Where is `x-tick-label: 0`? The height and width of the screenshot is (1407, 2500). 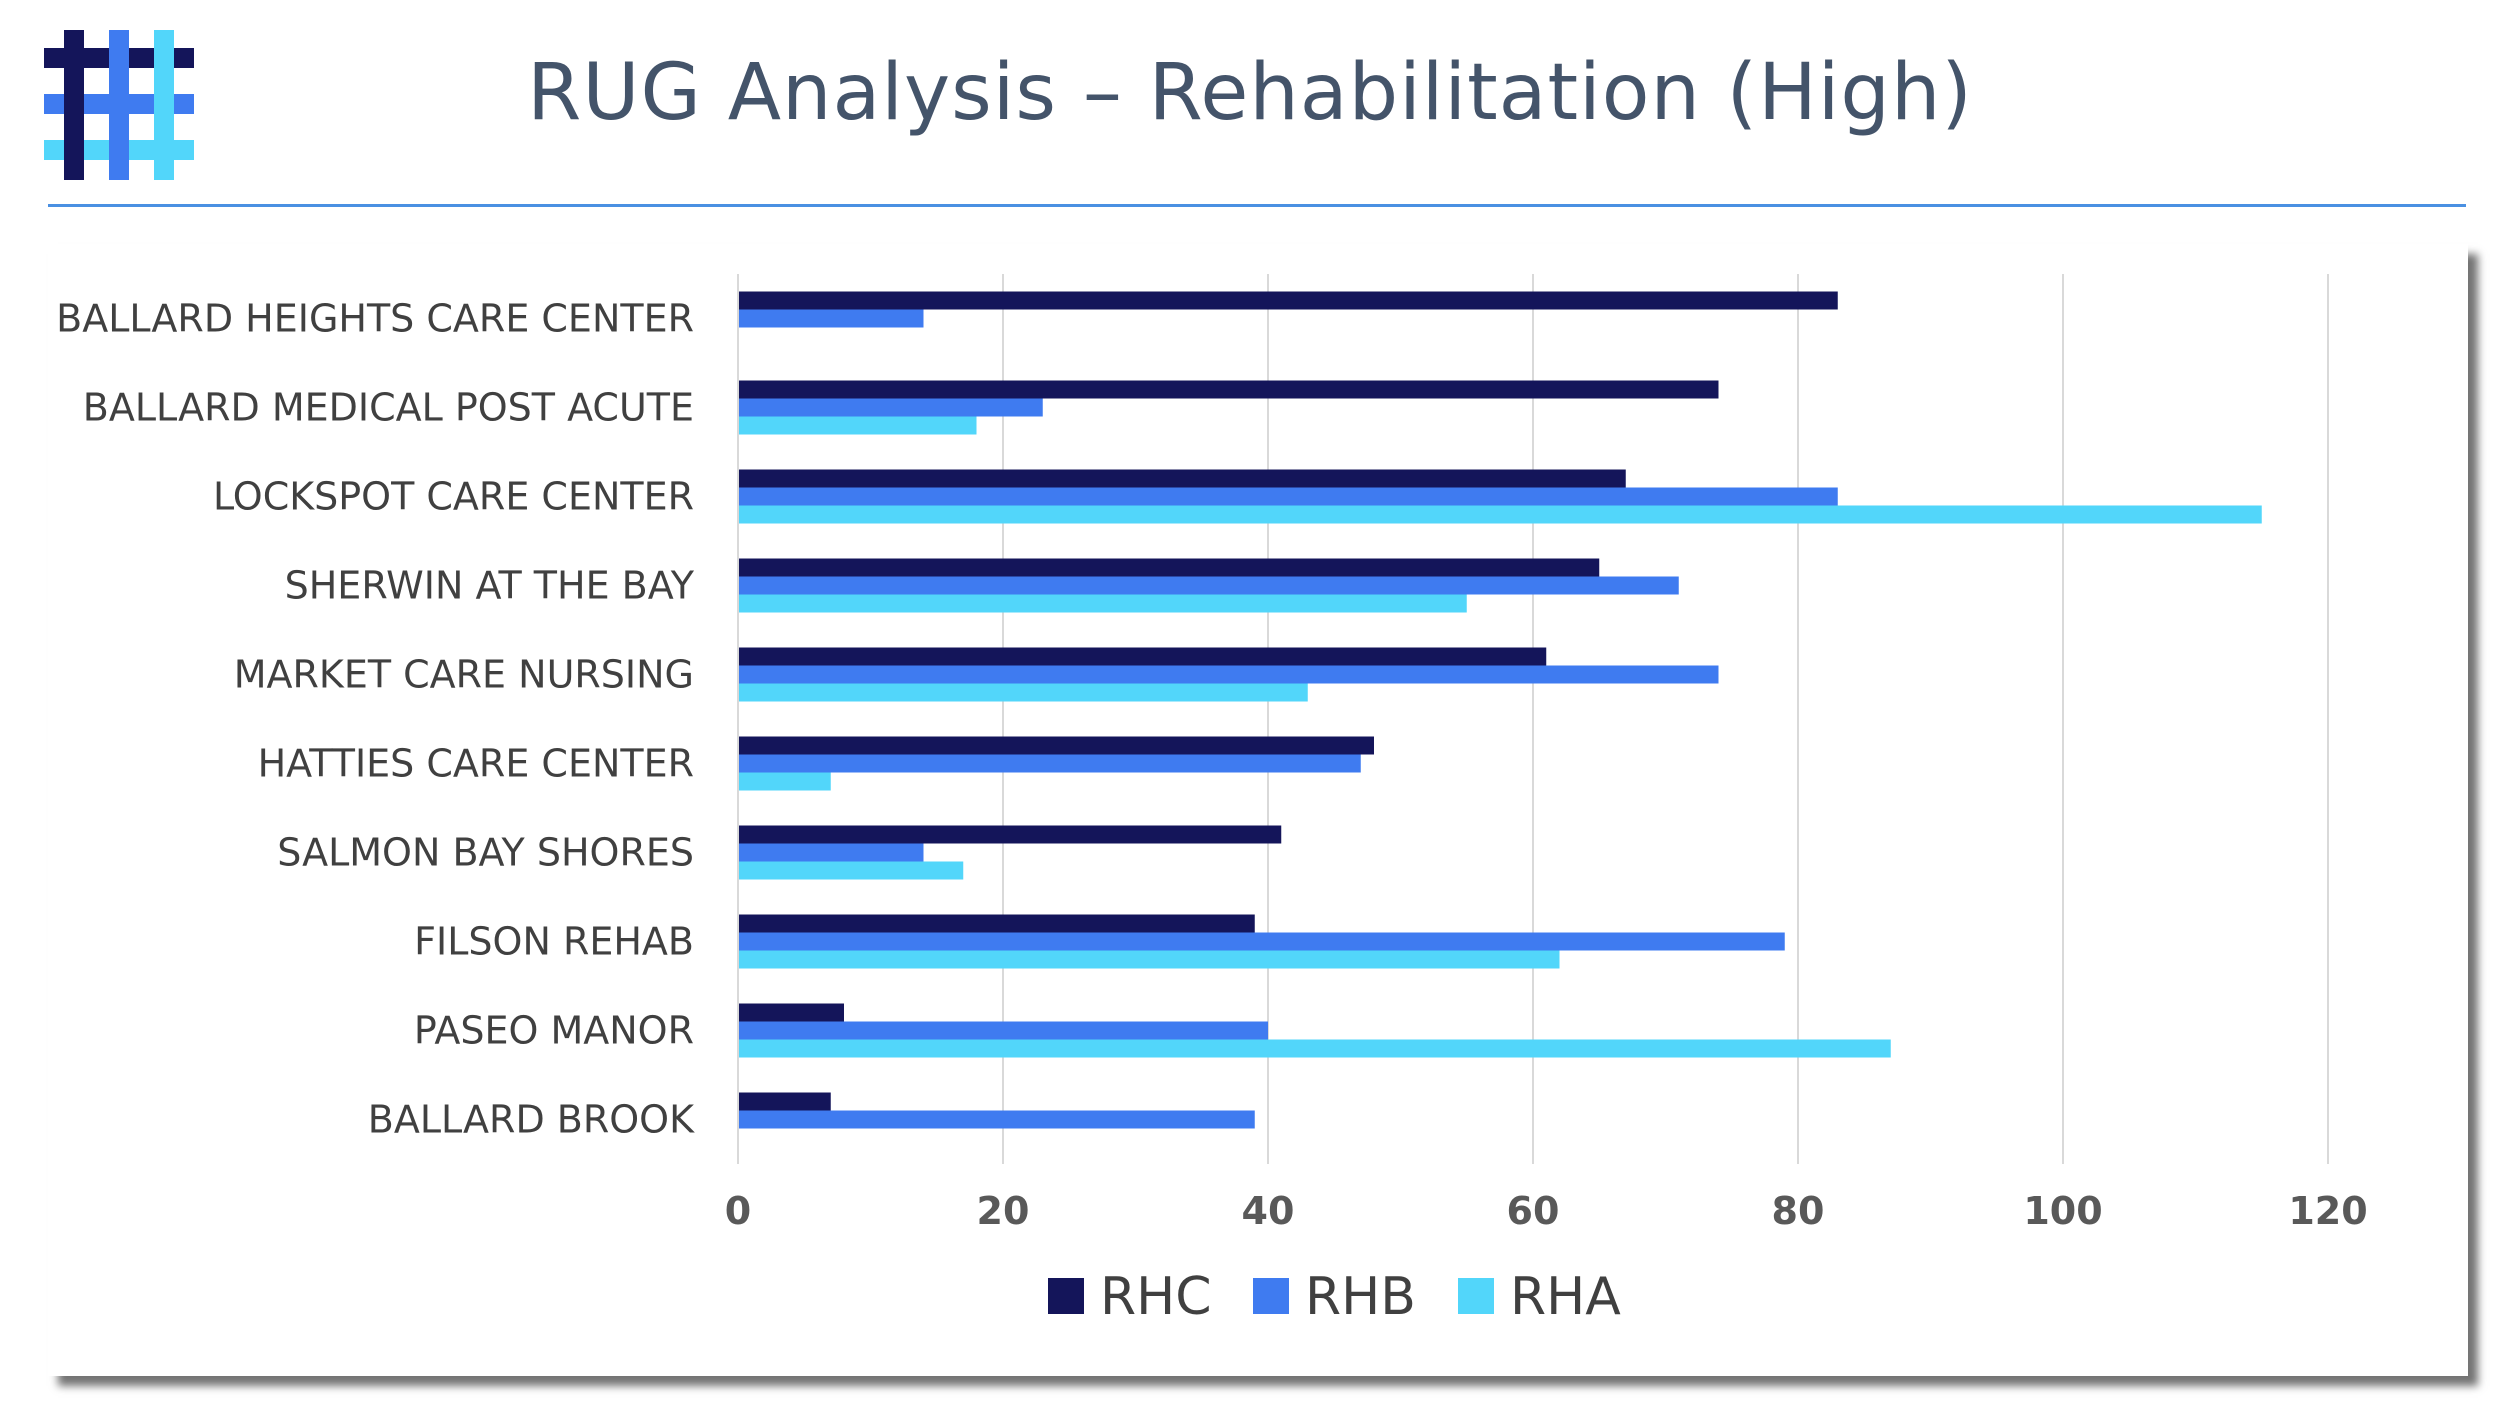
x-tick-label: 0 is located at coordinates (738, 1211).